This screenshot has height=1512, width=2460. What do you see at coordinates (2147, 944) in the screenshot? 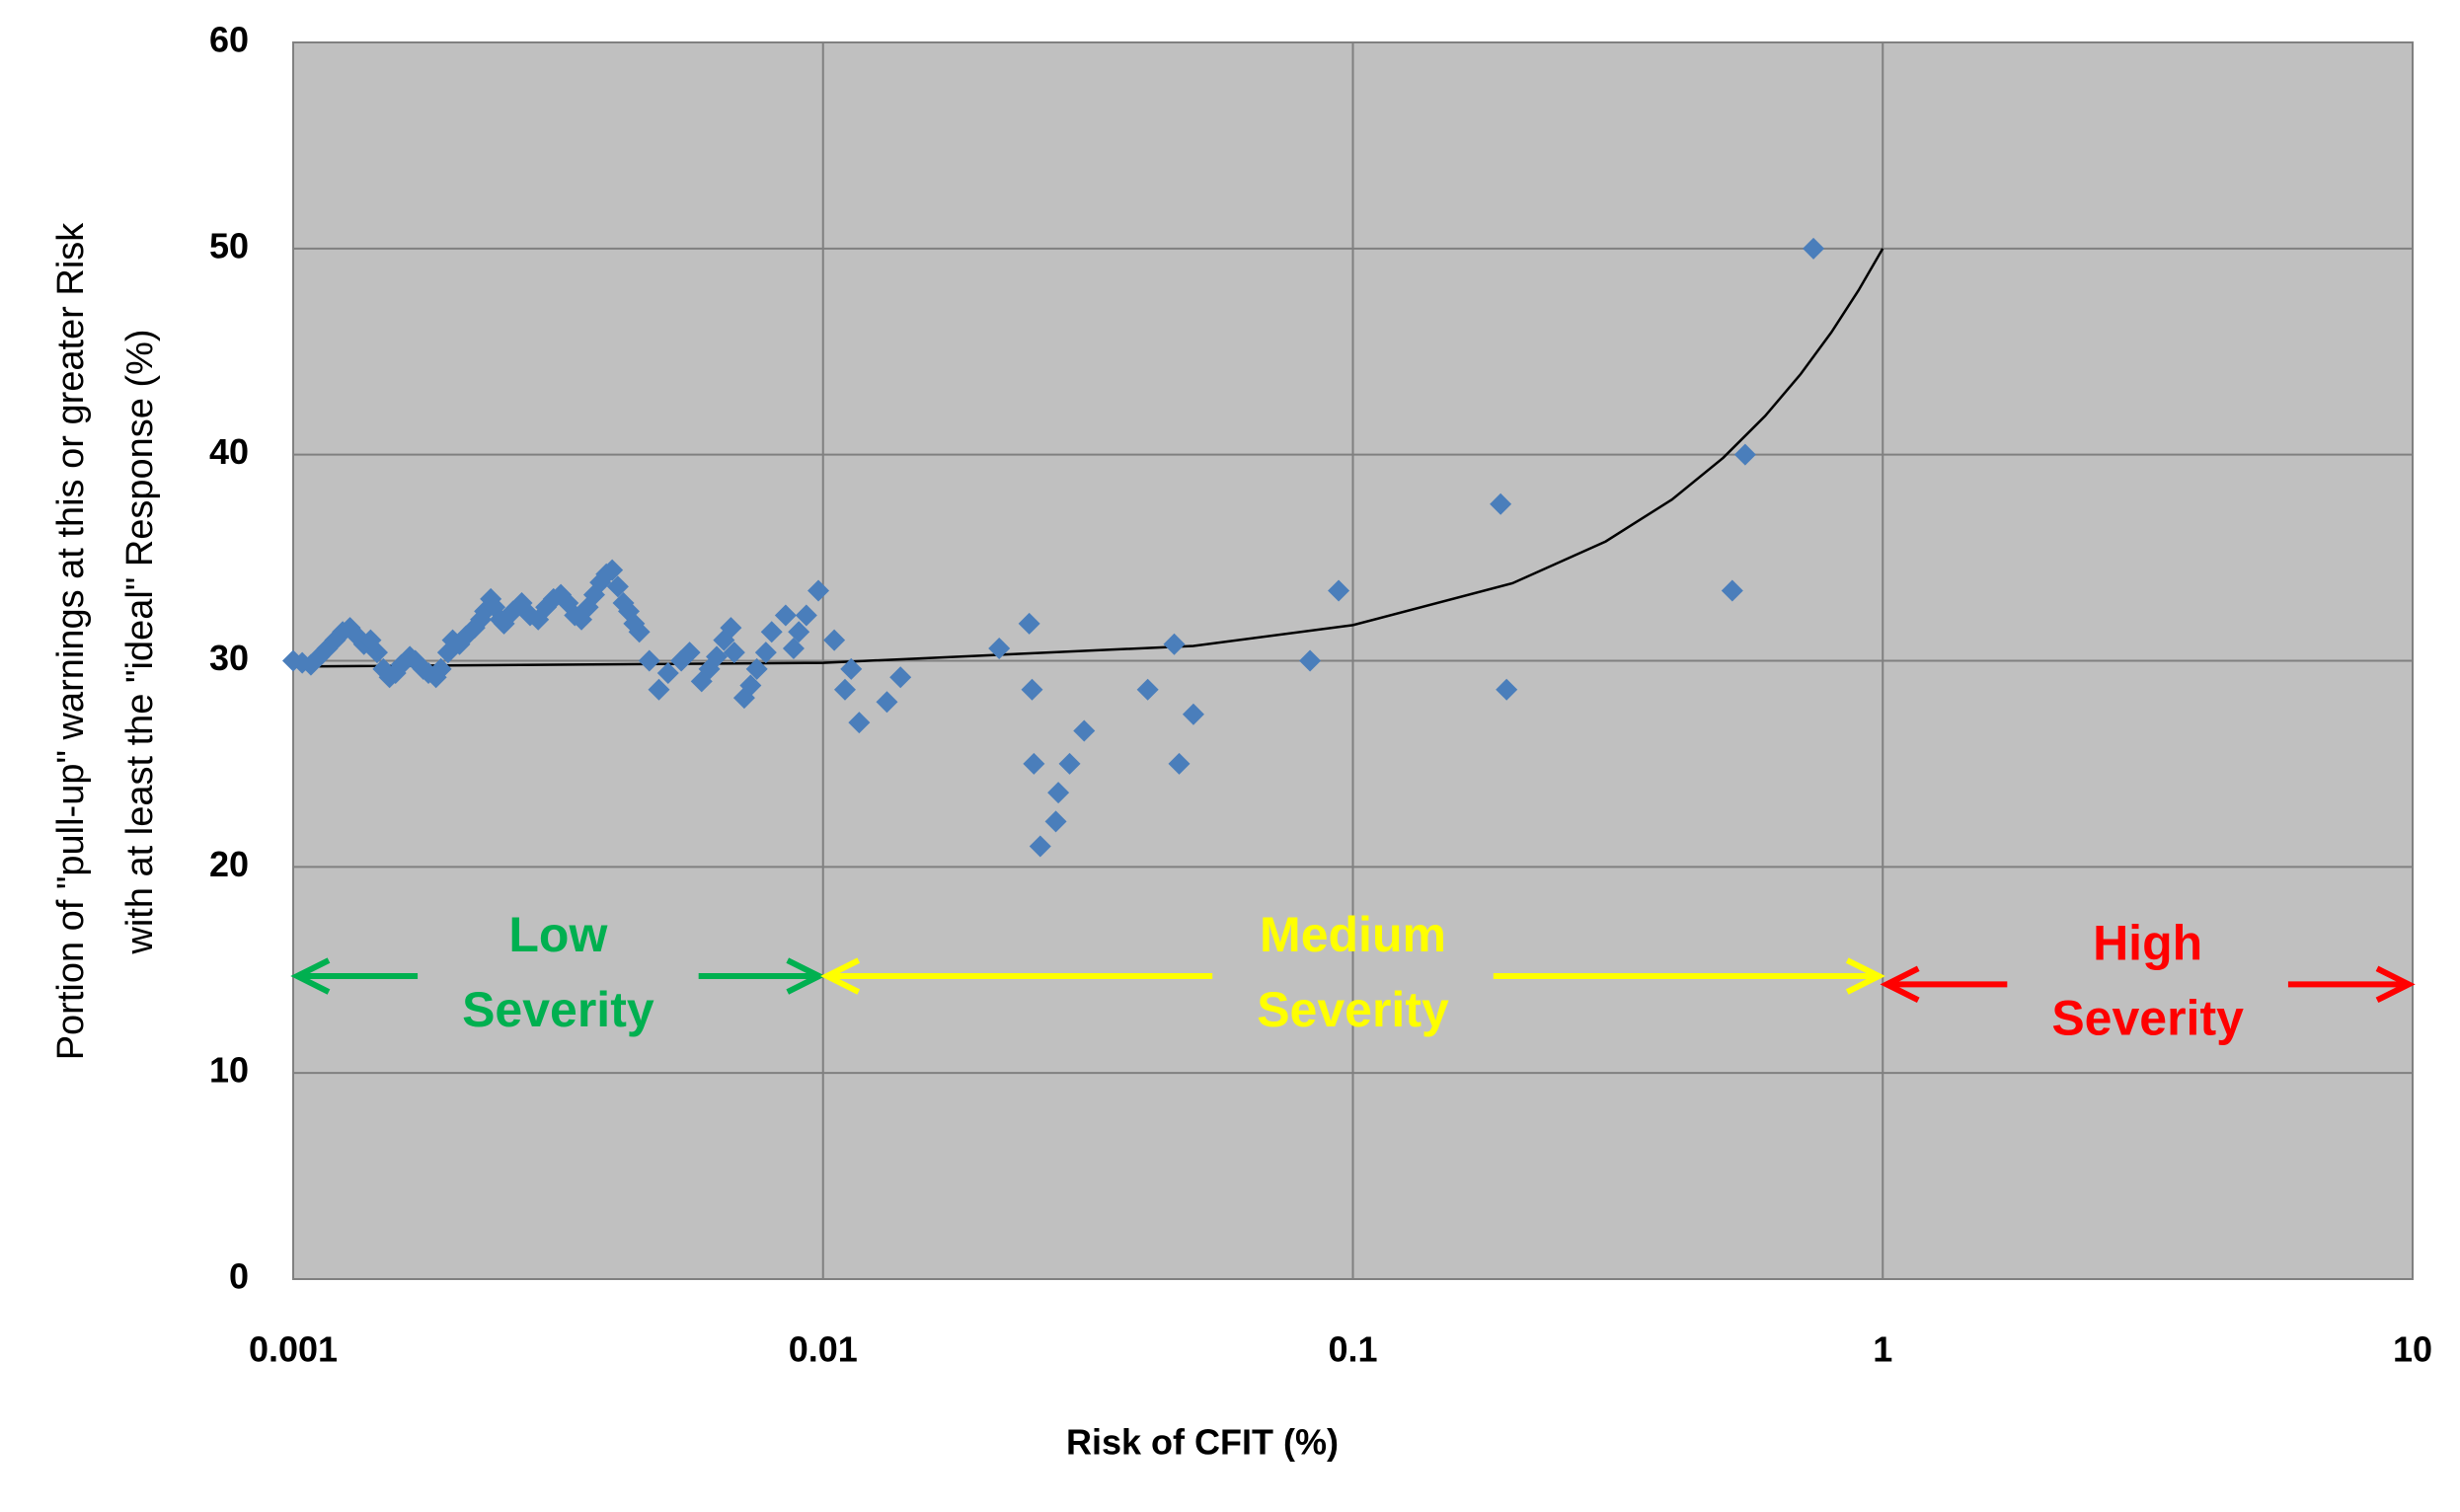
I see `annotation-text: High` at bounding box center [2147, 944].